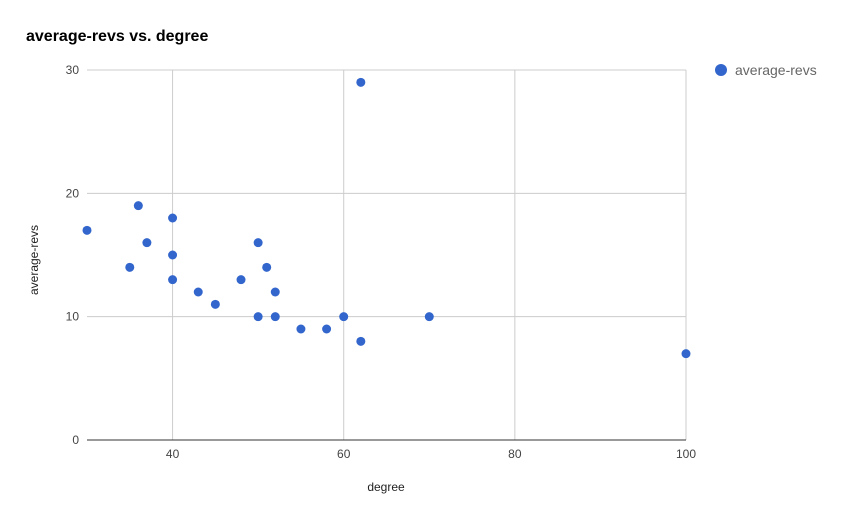  I want to click on legend-marker, so click(721, 70).